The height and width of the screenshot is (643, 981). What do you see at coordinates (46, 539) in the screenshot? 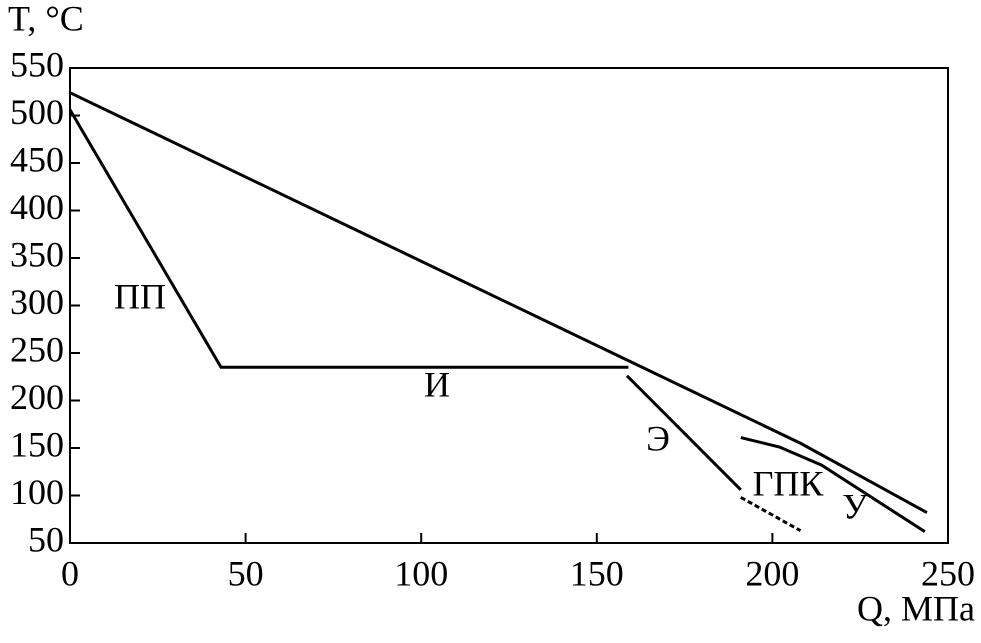
I see `y-tick-label: 50` at bounding box center [46, 539].